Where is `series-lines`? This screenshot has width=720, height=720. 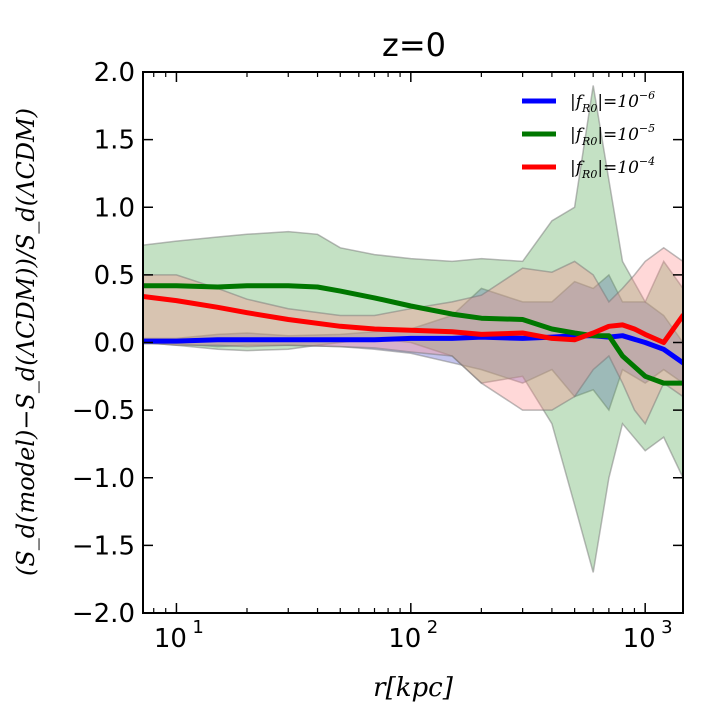 series-lines is located at coordinates (413, 334).